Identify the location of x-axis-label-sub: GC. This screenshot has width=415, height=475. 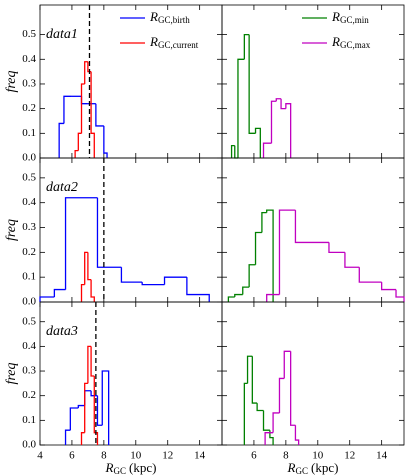
(120, 470).